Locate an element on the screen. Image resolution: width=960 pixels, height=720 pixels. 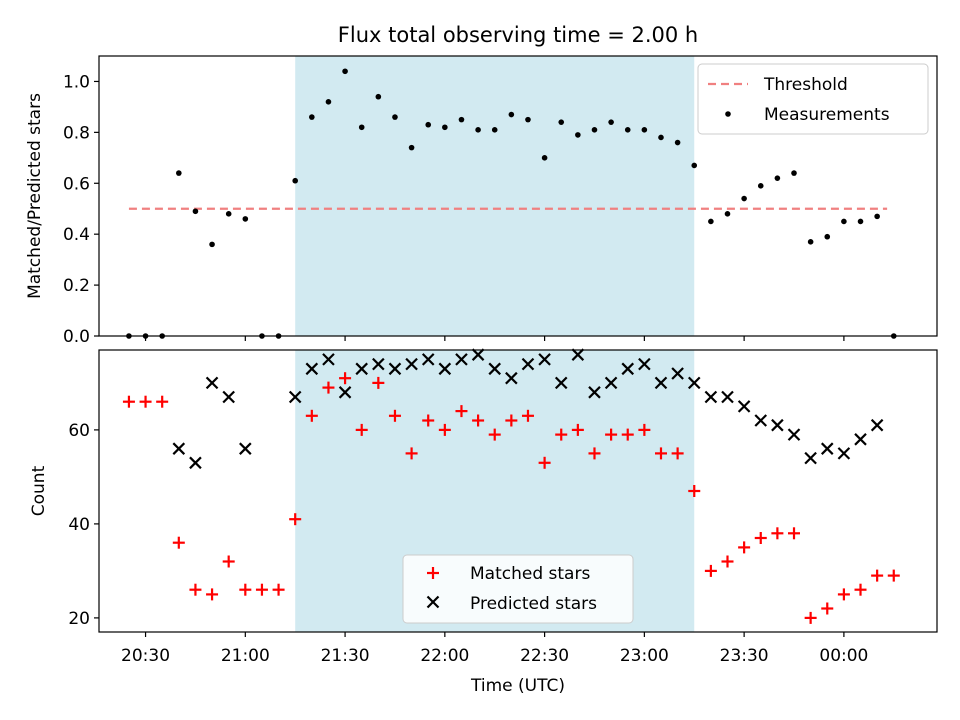
y-tick-label: 0.4 is located at coordinates (76, 235).